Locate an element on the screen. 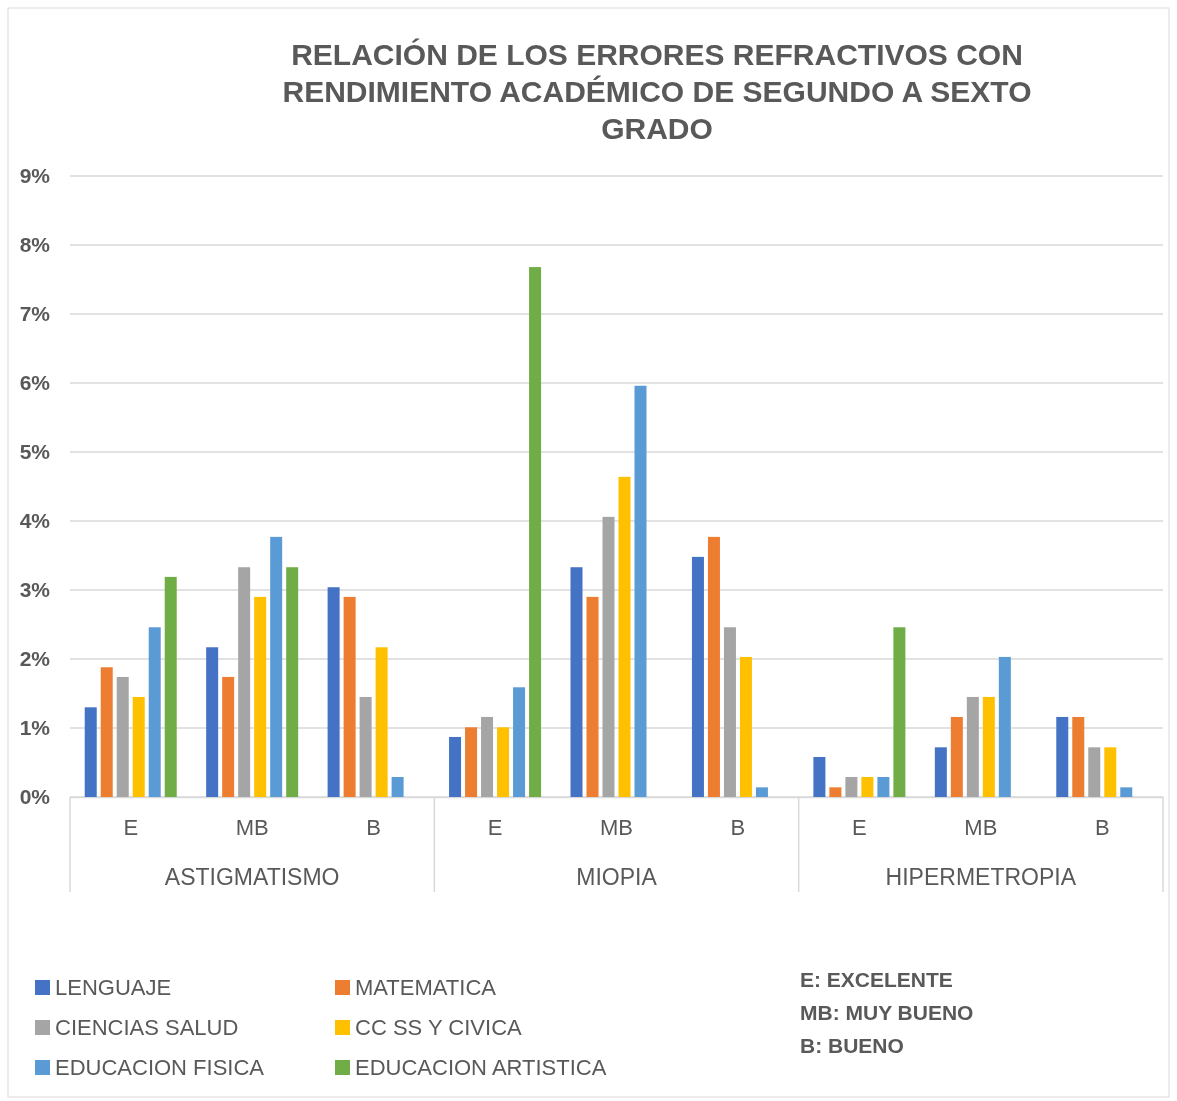 The width and height of the screenshot is (1177, 1101). text: B: BUENO is located at coordinates (852, 1045).